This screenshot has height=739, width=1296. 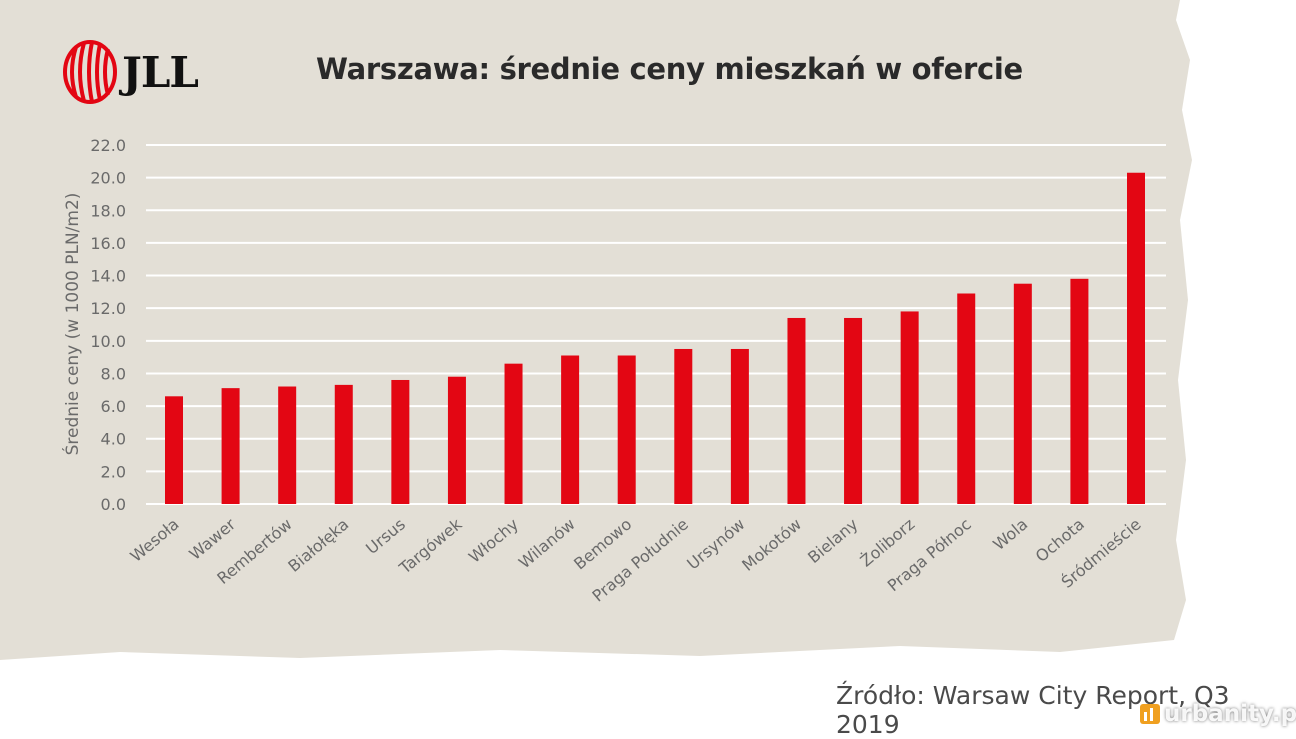 I want to click on y-tick-label: 18.0, so click(x=108, y=210).